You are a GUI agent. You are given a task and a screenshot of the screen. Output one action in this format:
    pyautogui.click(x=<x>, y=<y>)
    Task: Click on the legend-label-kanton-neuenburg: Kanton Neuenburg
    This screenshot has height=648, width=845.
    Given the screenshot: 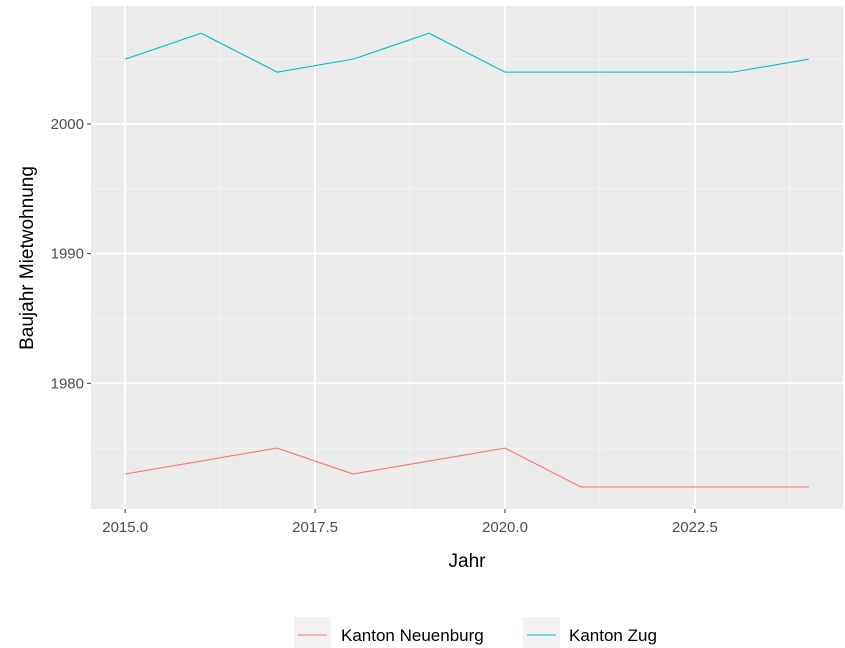 What is the action you would take?
    pyautogui.click(x=412, y=635)
    